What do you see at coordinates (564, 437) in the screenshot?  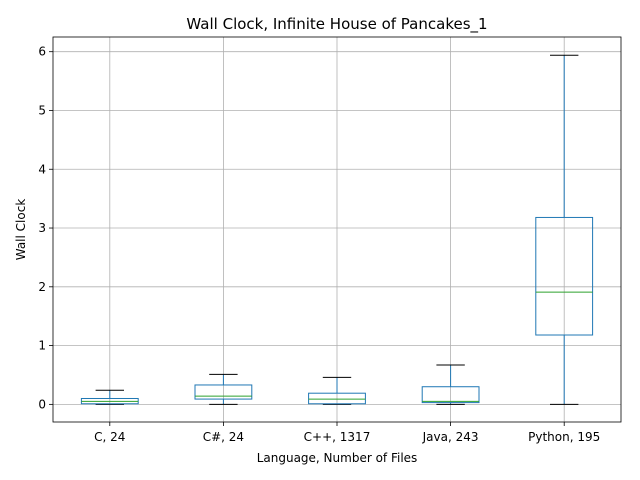 I see `x-tick-label: Python, 195` at bounding box center [564, 437].